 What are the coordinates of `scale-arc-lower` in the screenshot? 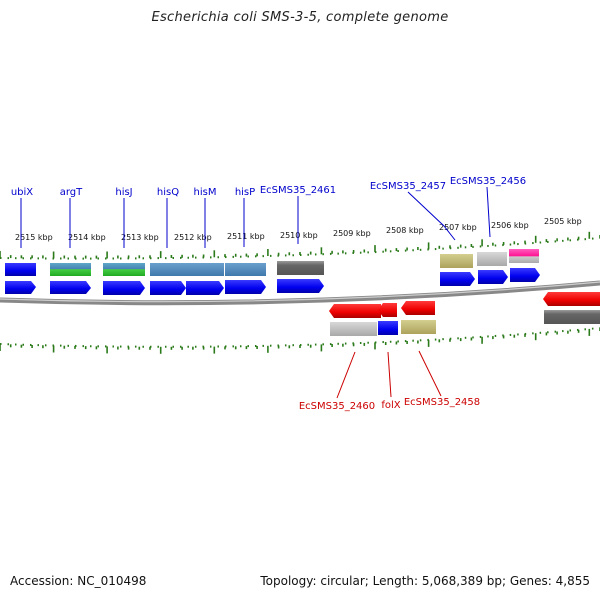 It's located at (300, 337).